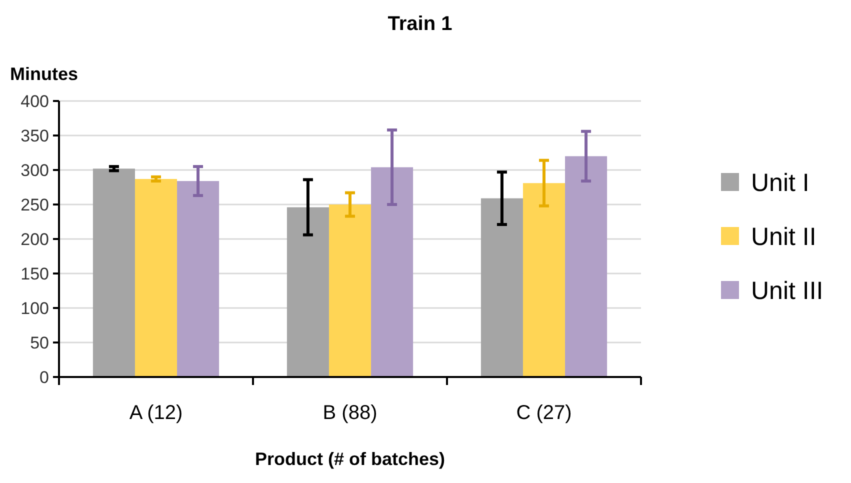  Describe the element at coordinates (350, 459) in the screenshot. I see `x-axis-title: Product (# of batches)` at that location.